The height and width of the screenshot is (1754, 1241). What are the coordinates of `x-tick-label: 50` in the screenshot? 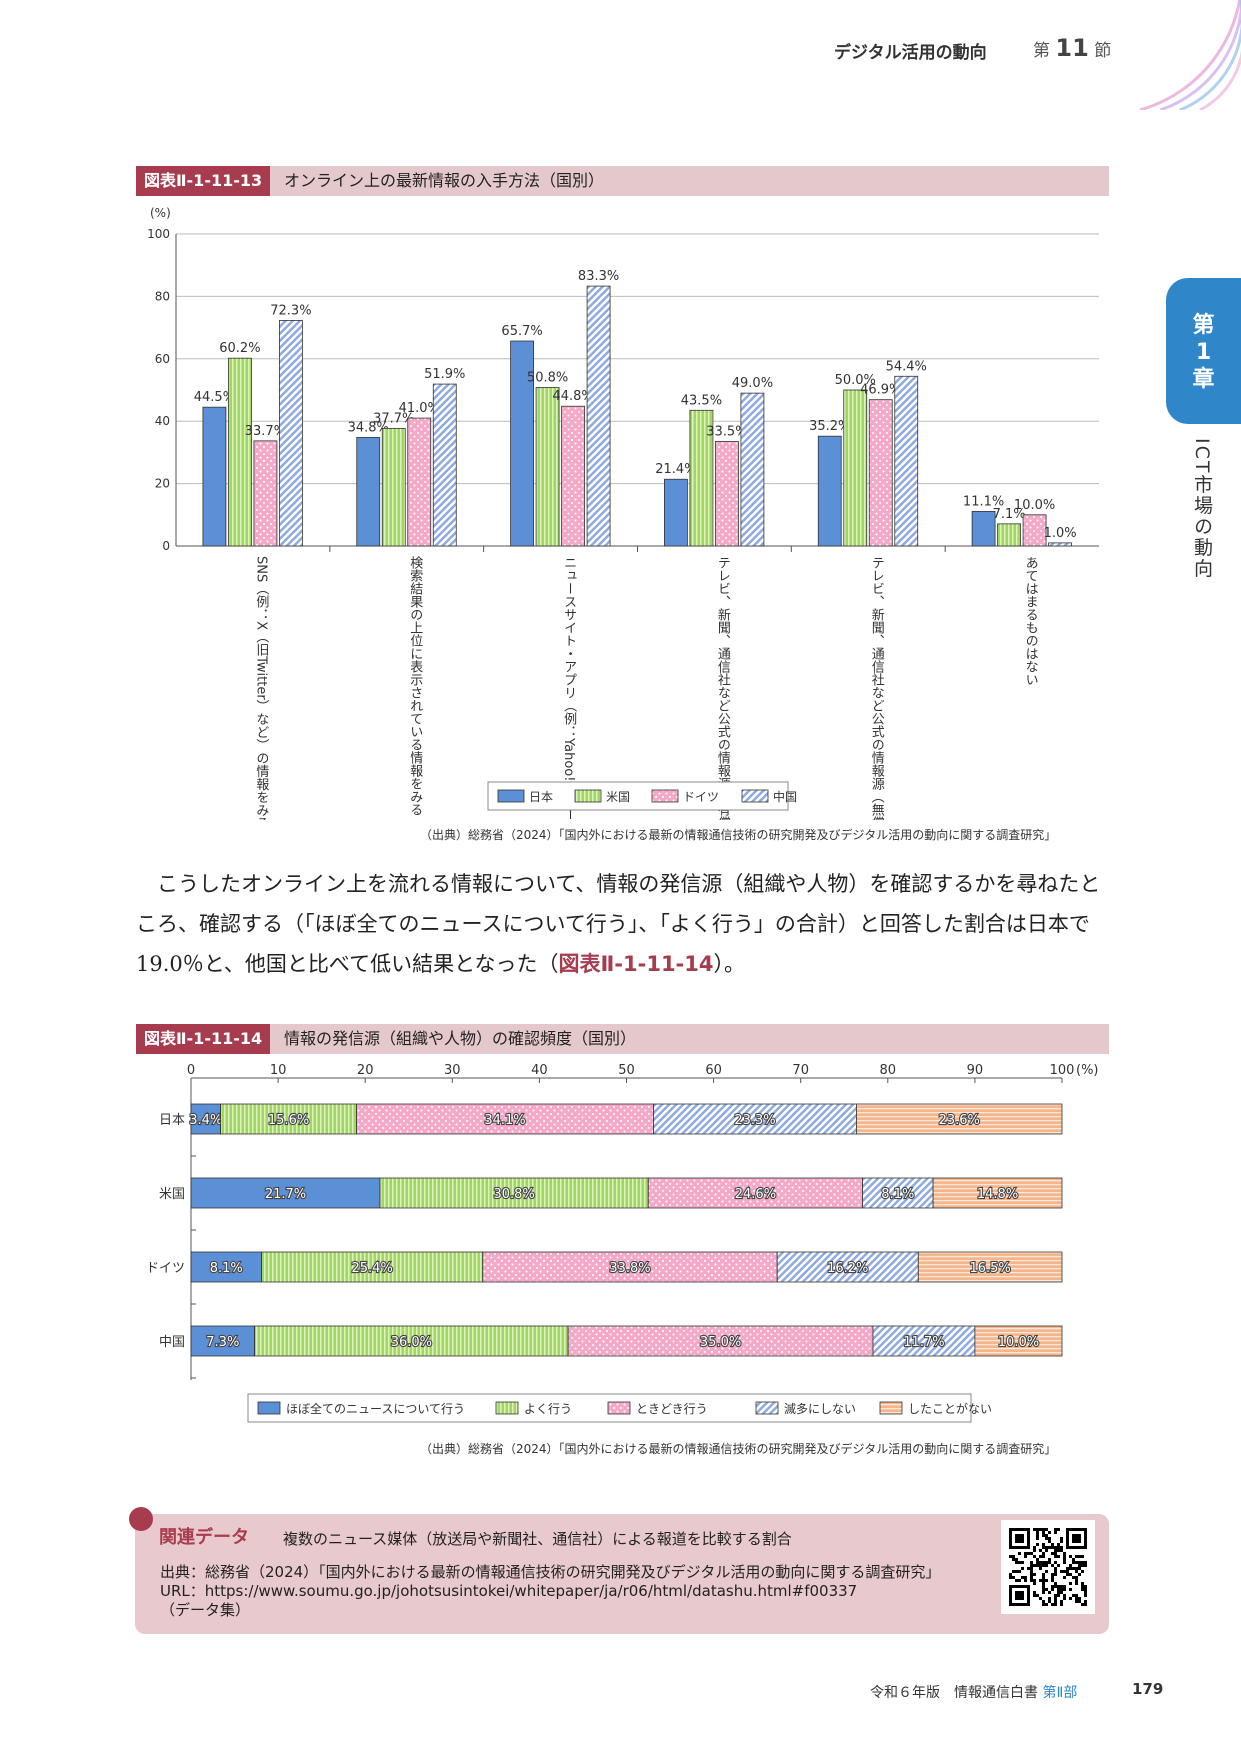 It's located at (626, 1070).